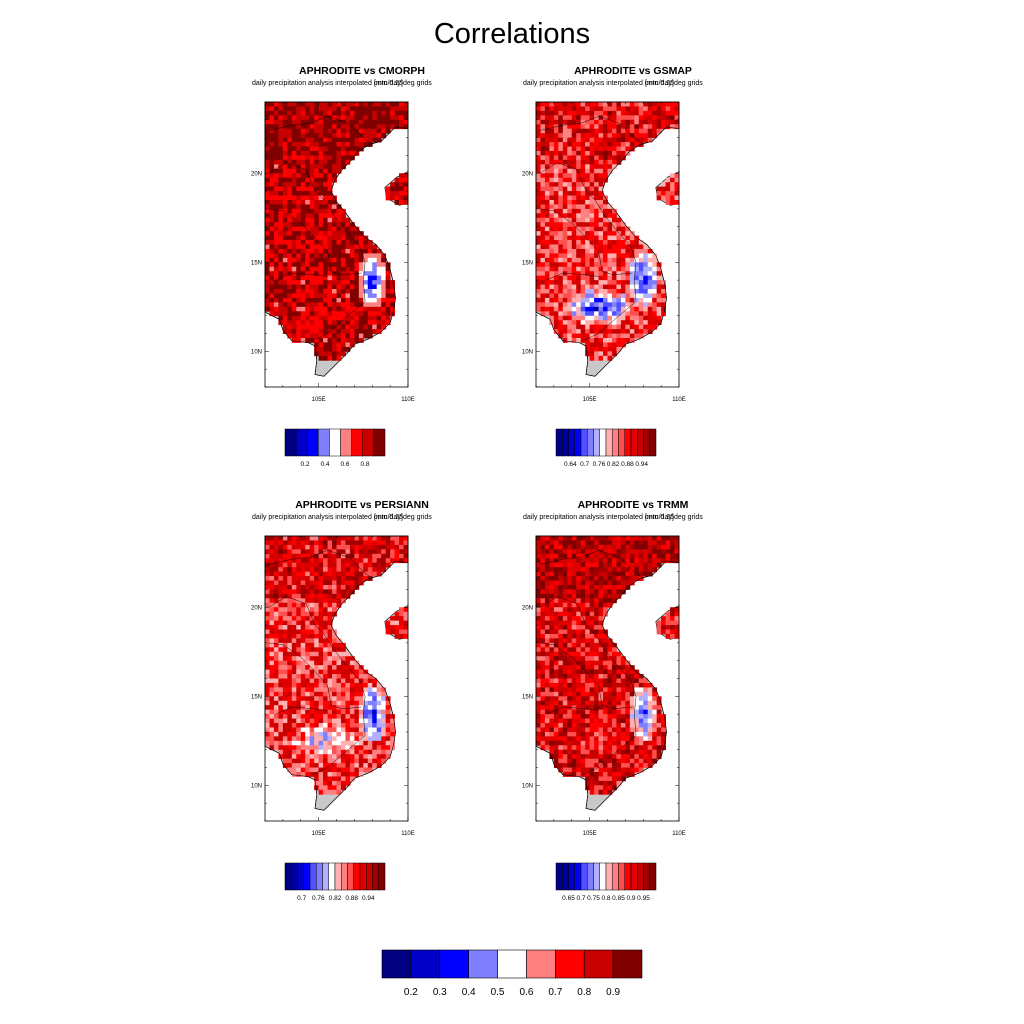 The height and width of the screenshot is (1024, 1024). What do you see at coordinates (344, 464) in the screenshot?
I see `colorbar-label: 0.6` at bounding box center [344, 464].